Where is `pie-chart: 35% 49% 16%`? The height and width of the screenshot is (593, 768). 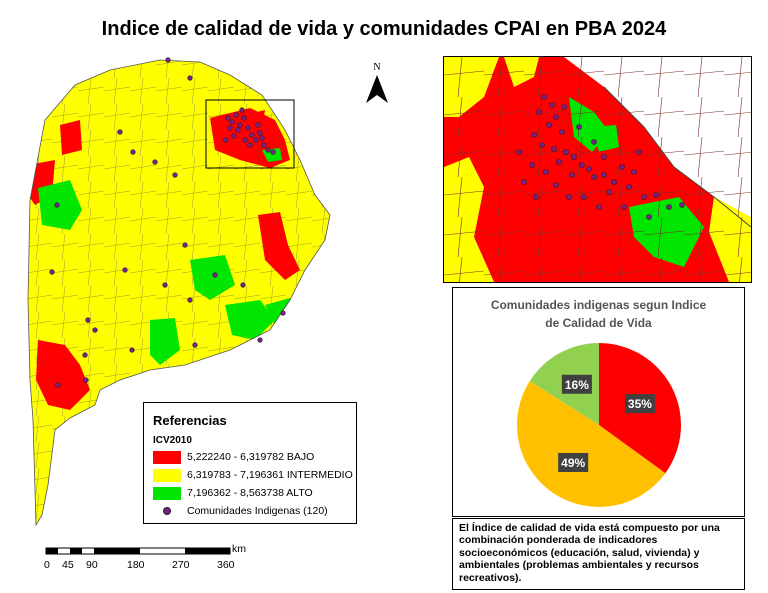
pie-chart: 35% 49% 16% is located at coordinates (598, 425).